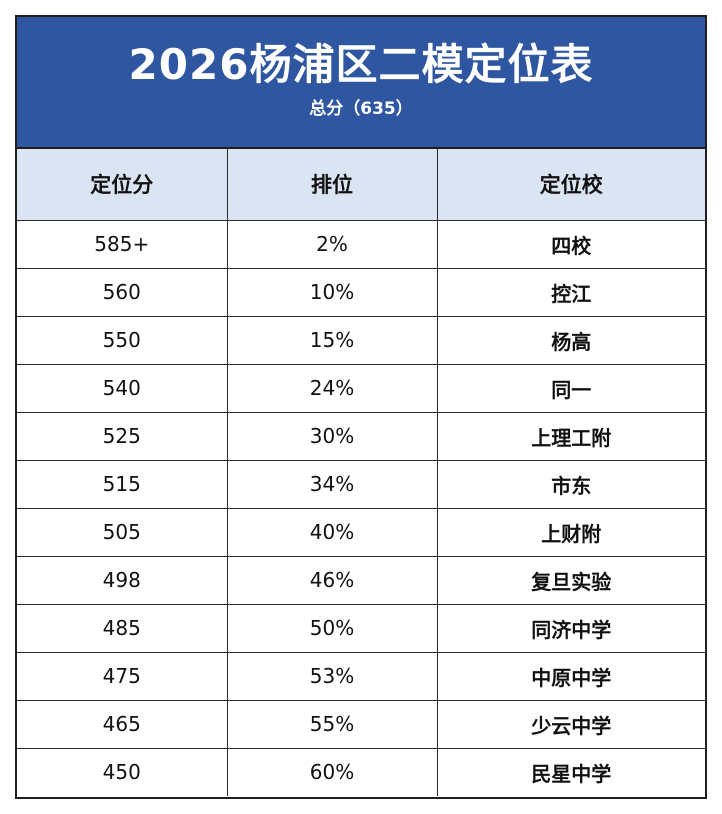 This screenshot has width=722, height=814. I want to click on table-row: 485 50% 同济中学, so click(361, 628).